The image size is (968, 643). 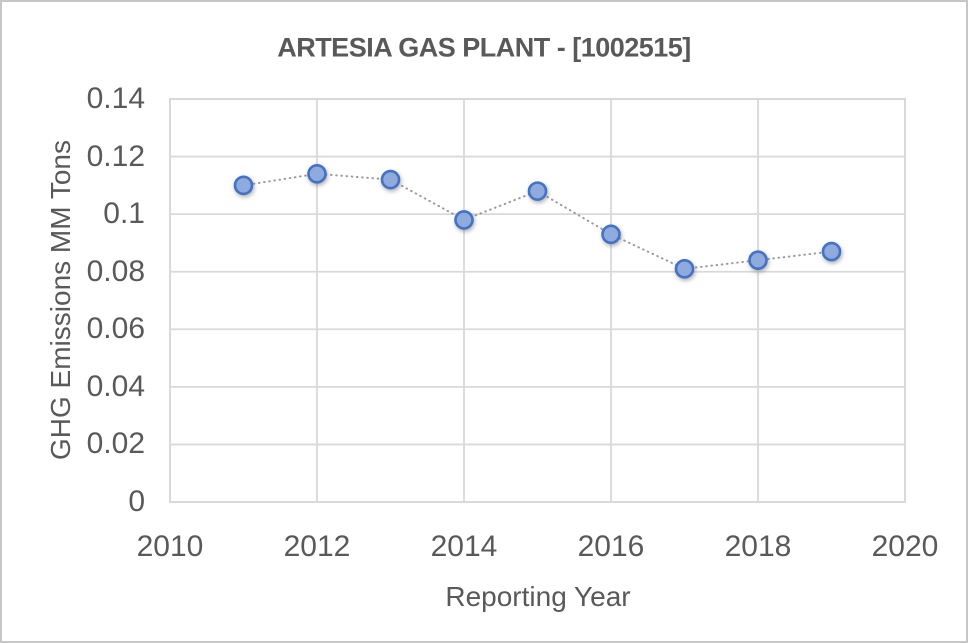 I want to click on x-tick-label: 2020, so click(x=905, y=546).